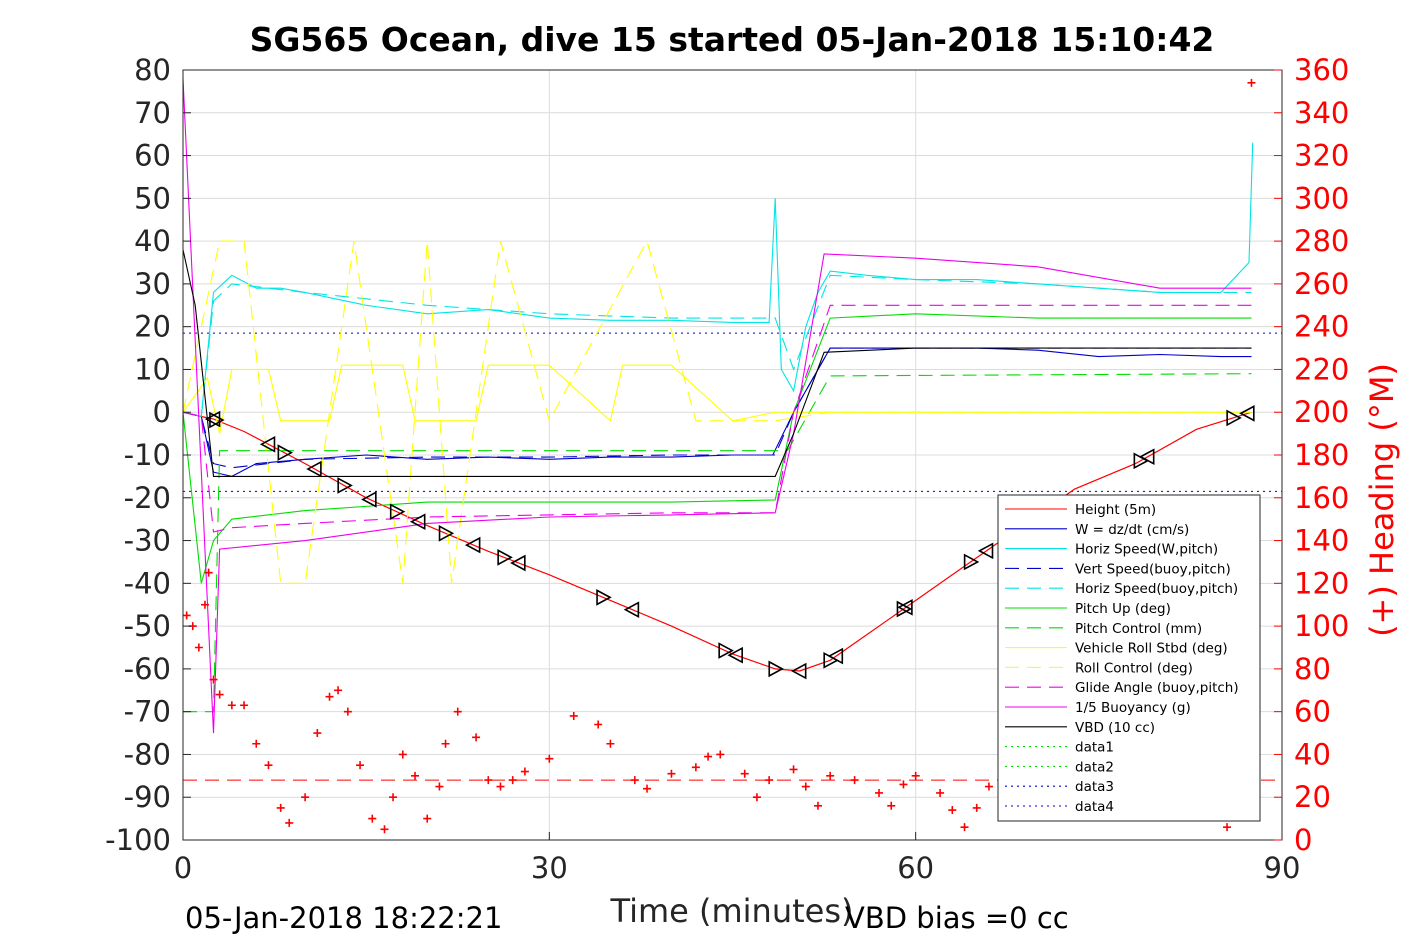  What do you see at coordinates (1321, 541) in the screenshot?
I see `y-right-tick-label-11: 140` at bounding box center [1321, 541].